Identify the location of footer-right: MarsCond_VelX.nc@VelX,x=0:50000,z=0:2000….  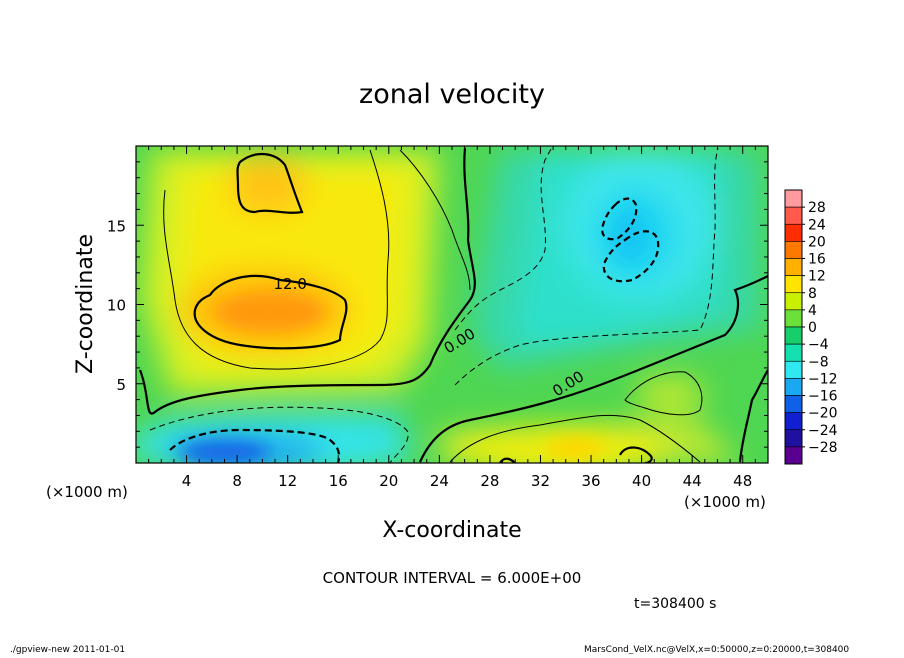
(716, 649).